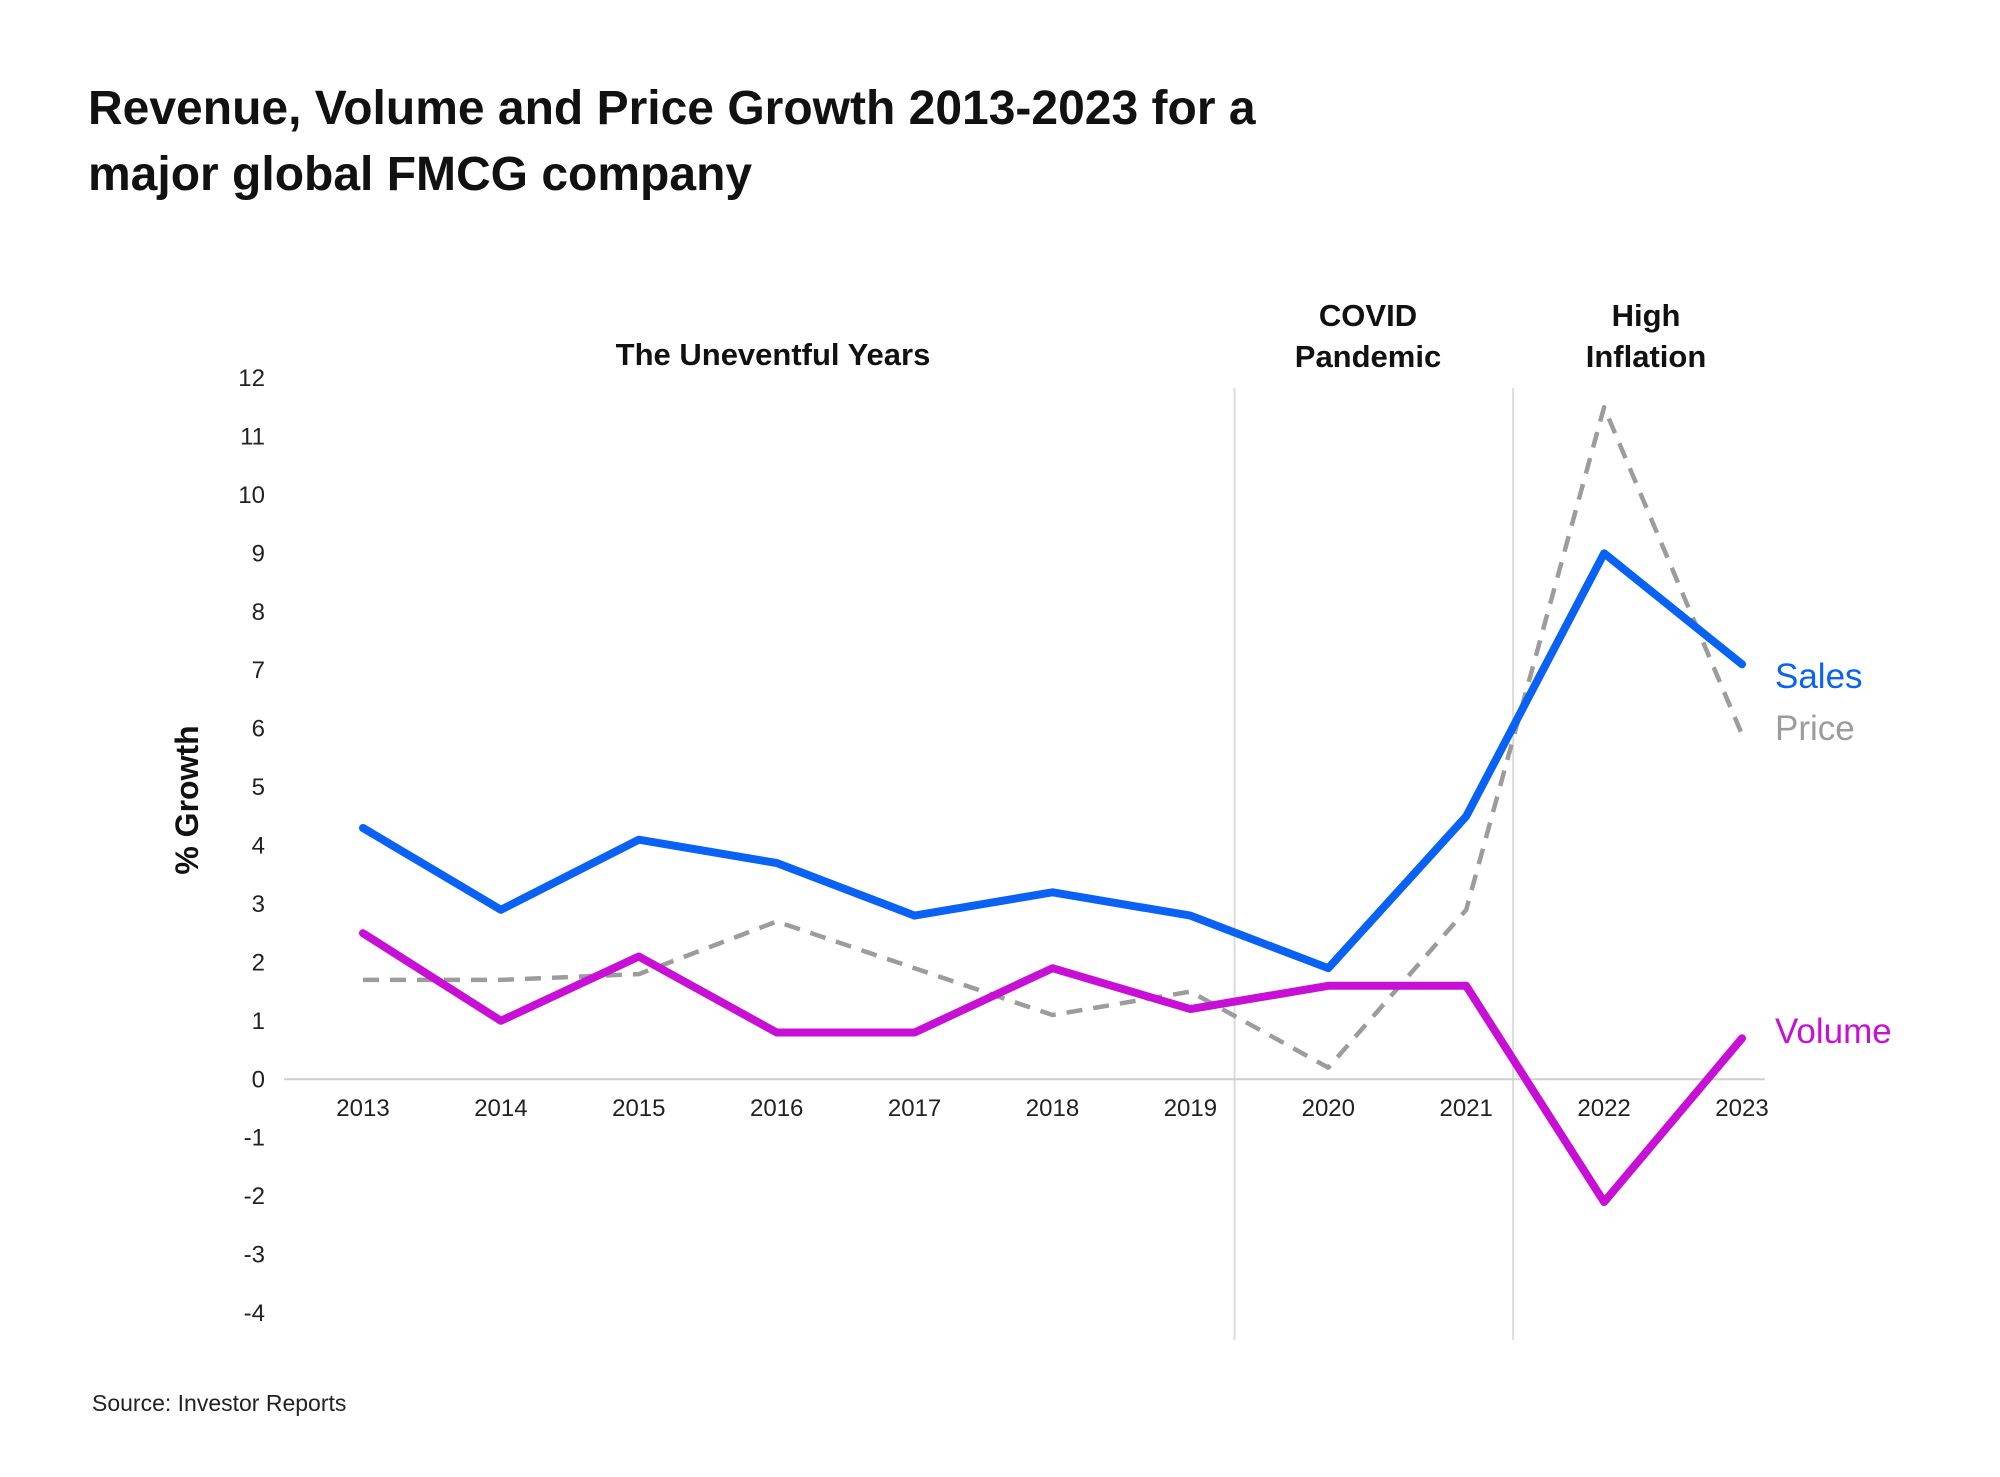  Describe the element at coordinates (773, 354) in the screenshot. I see `period-annotation-1-line-1: The Uneventful Years` at that location.